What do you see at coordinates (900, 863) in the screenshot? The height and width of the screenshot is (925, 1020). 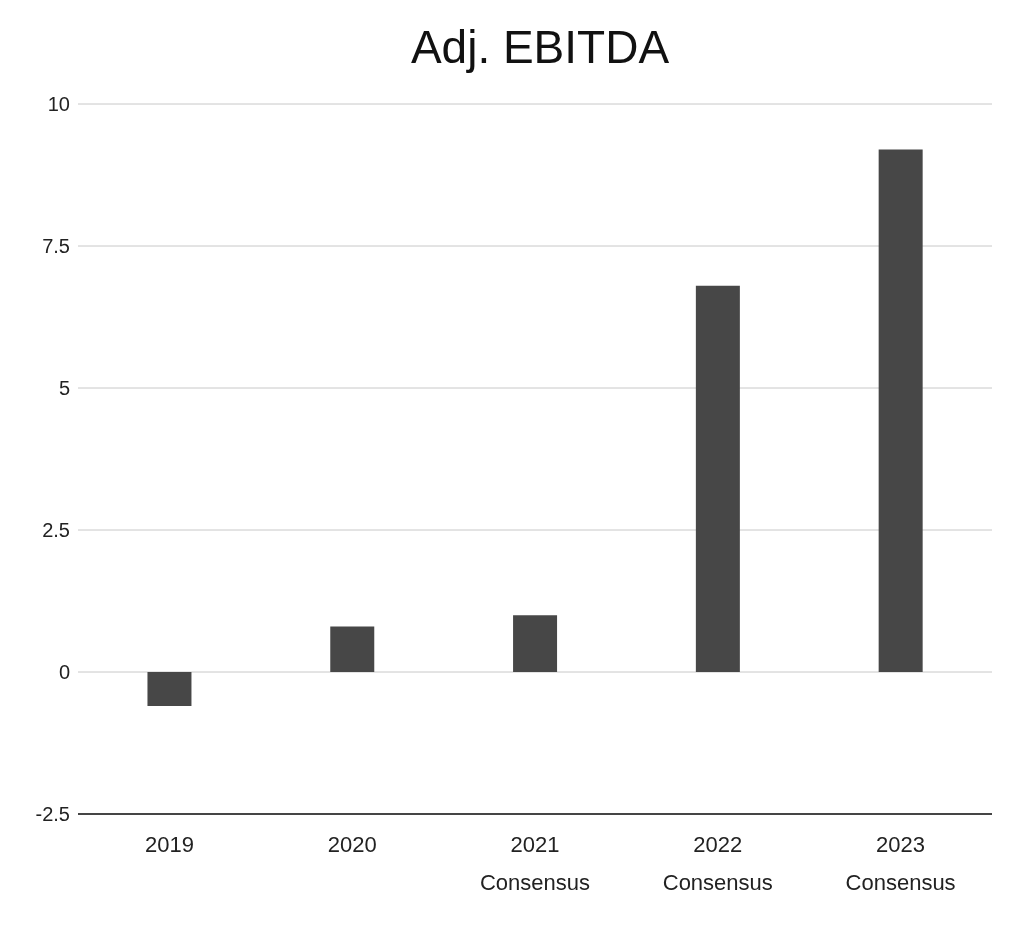 I see `x-tick-label: 2023 Consensus` at bounding box center [900, 863].